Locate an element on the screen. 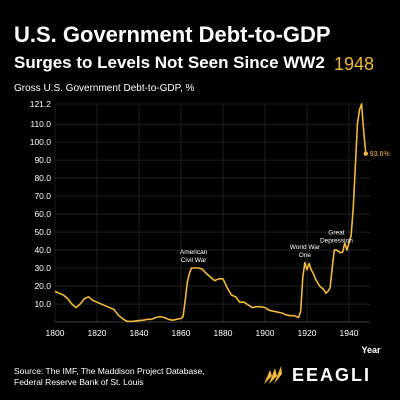 Image resolution: width=400 pixels, height=400 pixels. end-value-label: 93.6% is located at coordinates (380, 154).